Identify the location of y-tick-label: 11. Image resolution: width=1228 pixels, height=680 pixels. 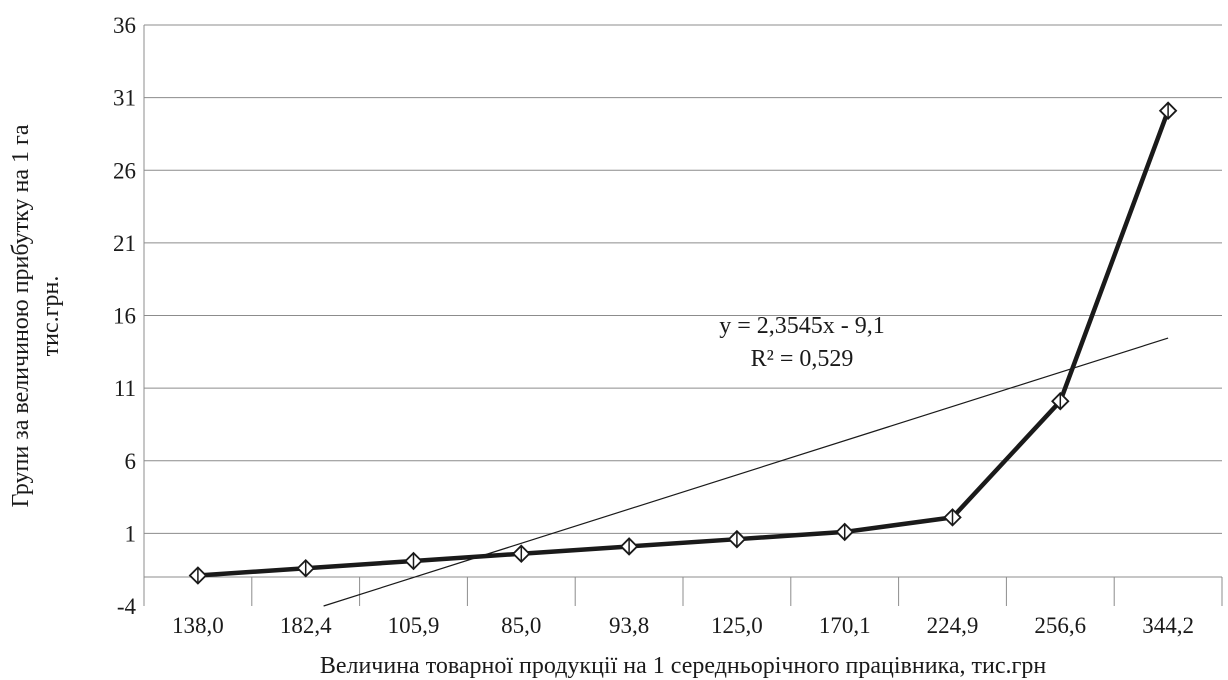
(125, 388).